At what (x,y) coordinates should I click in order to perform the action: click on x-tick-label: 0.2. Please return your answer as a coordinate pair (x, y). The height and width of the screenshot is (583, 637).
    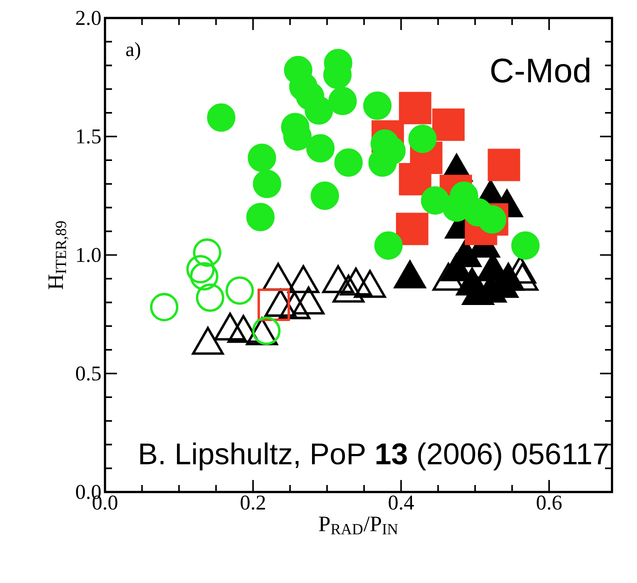
    Looking at the image, I should click on (252, 503).